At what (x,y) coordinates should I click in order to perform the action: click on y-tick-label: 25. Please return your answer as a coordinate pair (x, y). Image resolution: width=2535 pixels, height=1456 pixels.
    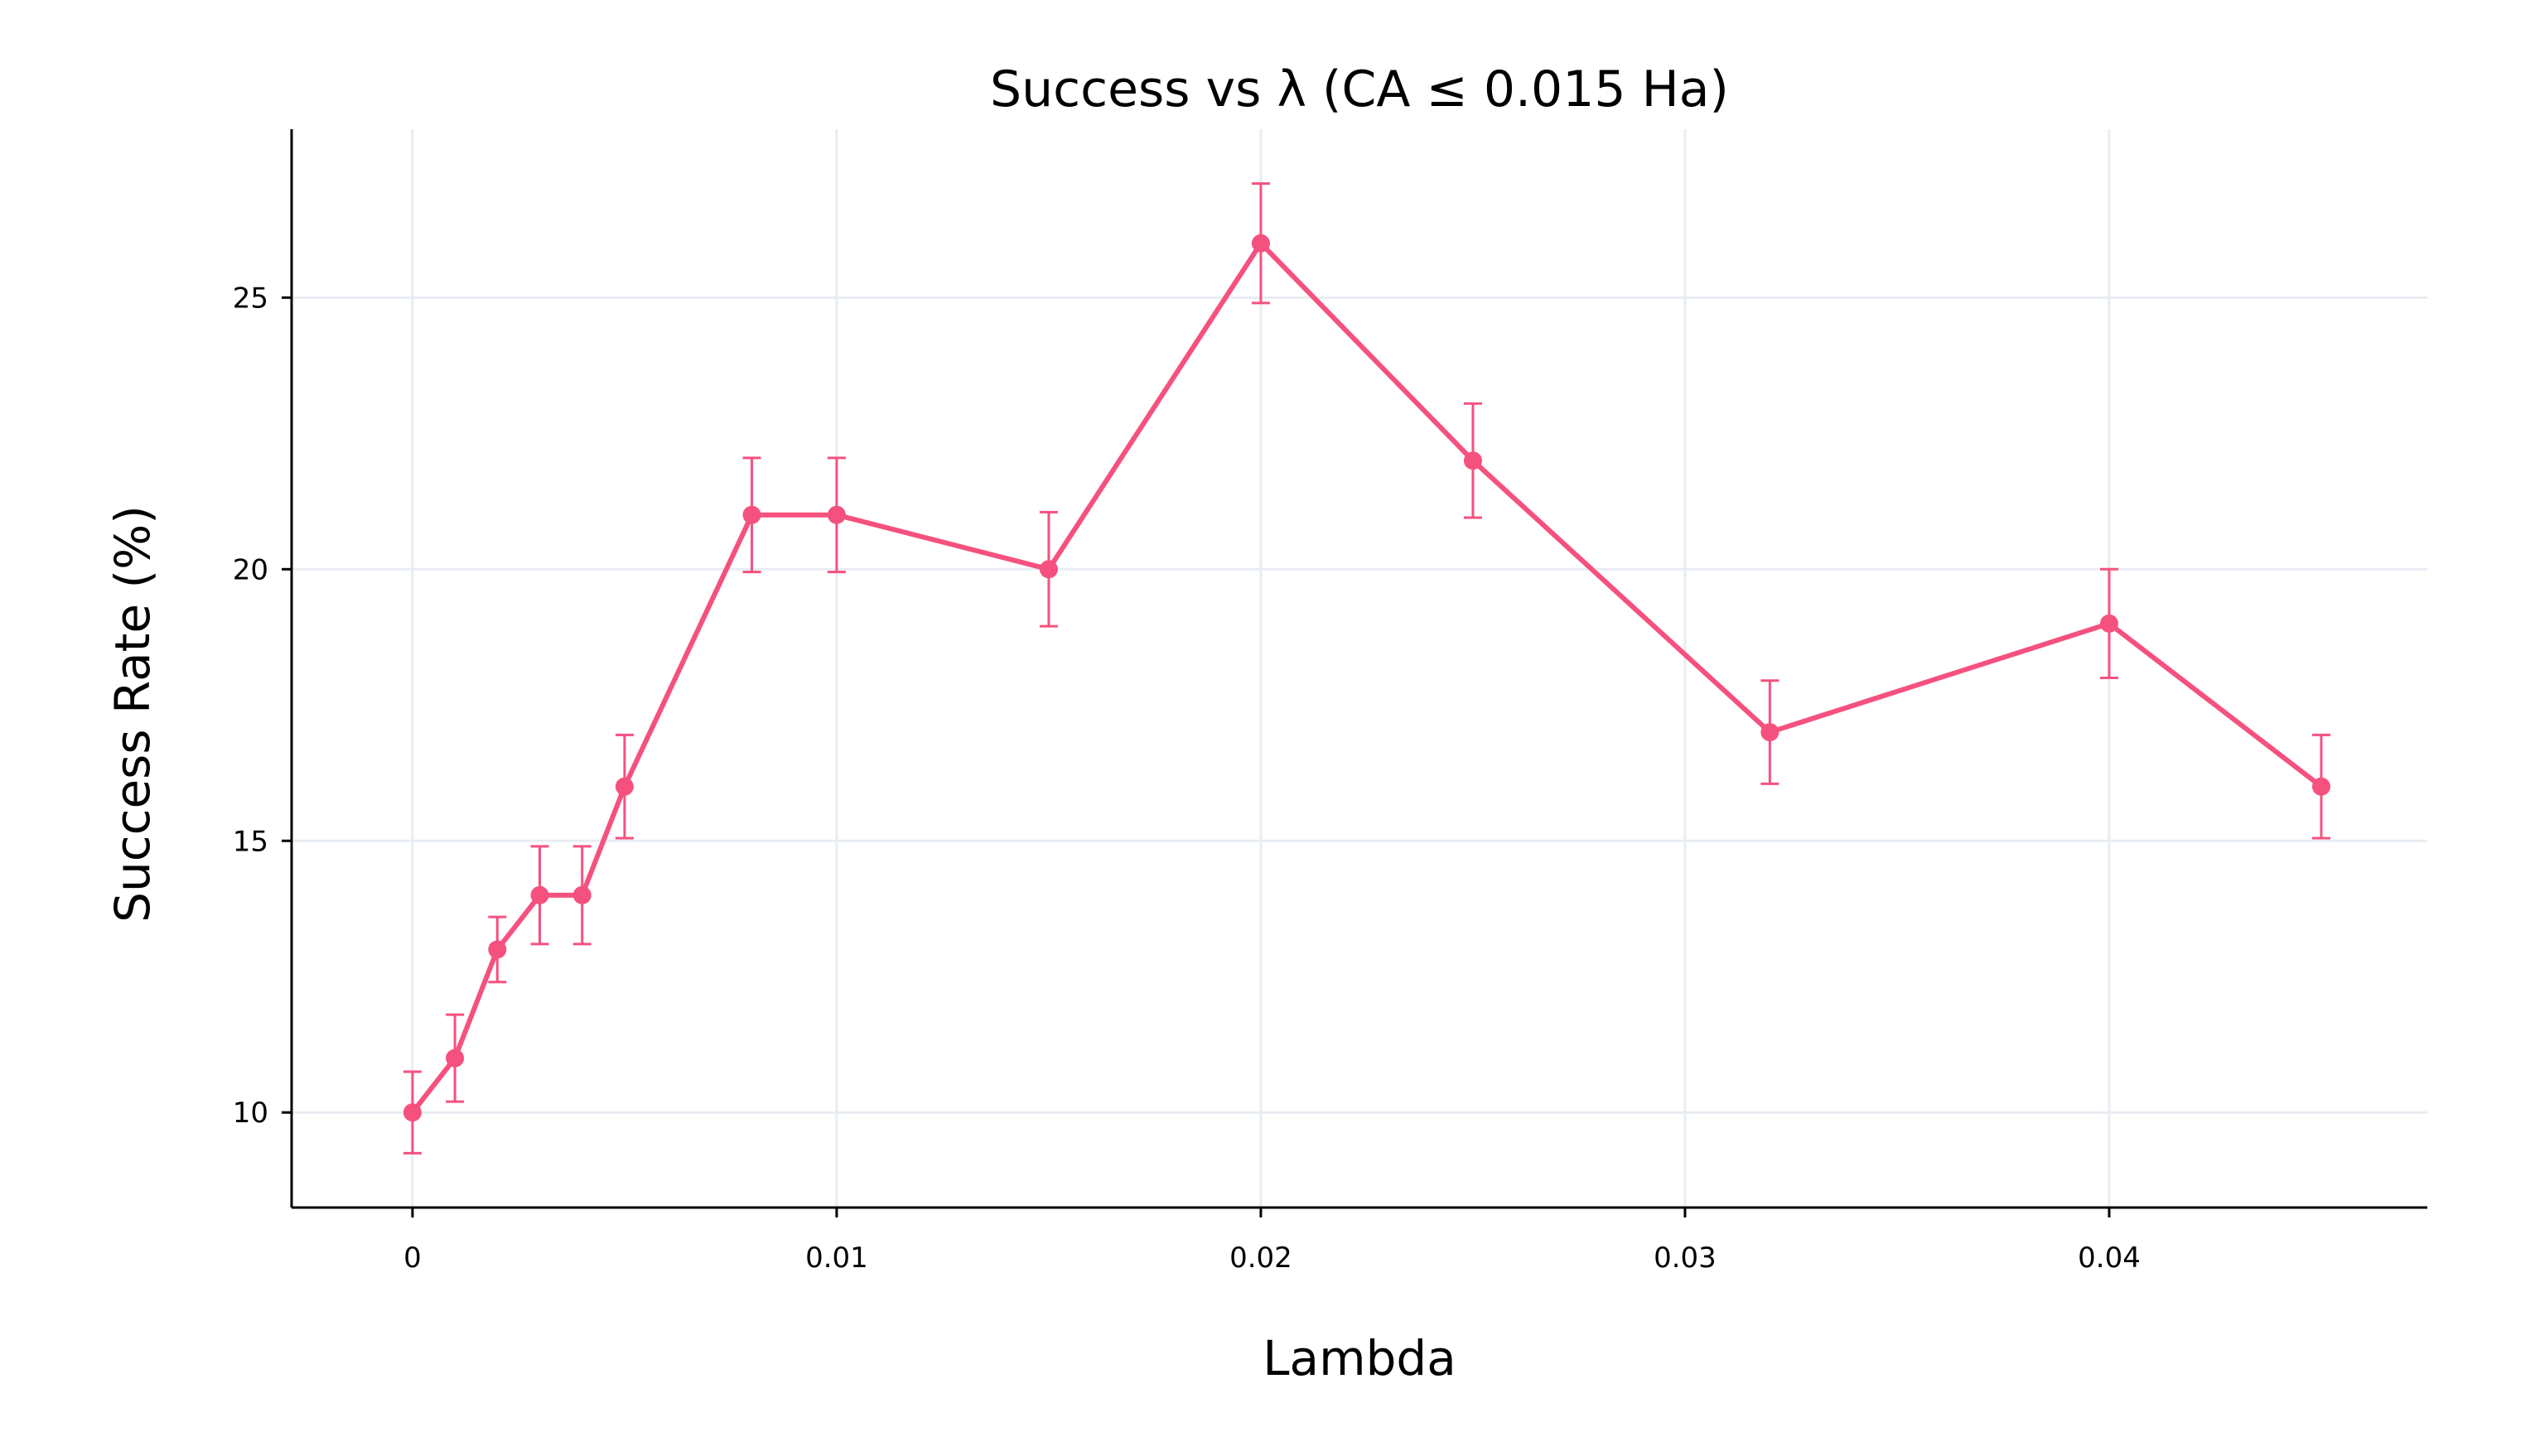
    Looking at the image, I should click on (250, 298).